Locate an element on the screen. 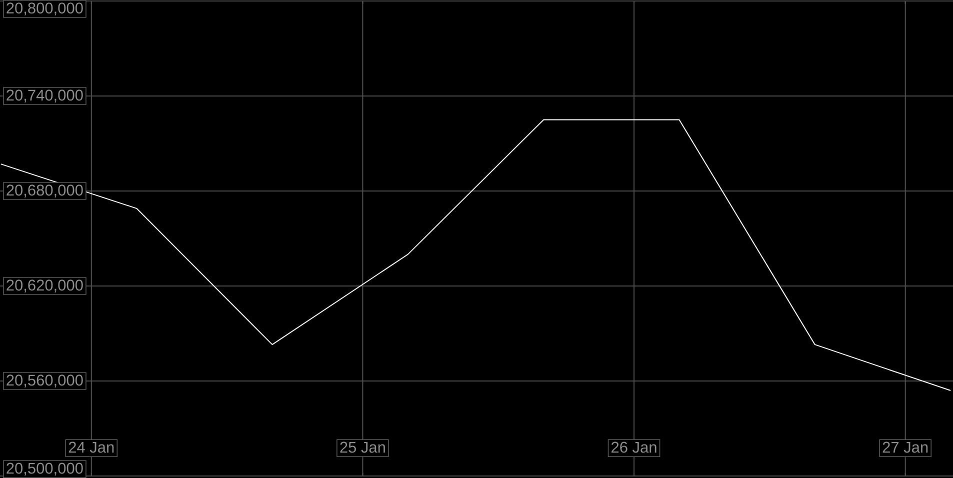 The height and width of the screenshot is (478, 953). y-tick-label: 20,500,000 is located at coordinates (44, 469).